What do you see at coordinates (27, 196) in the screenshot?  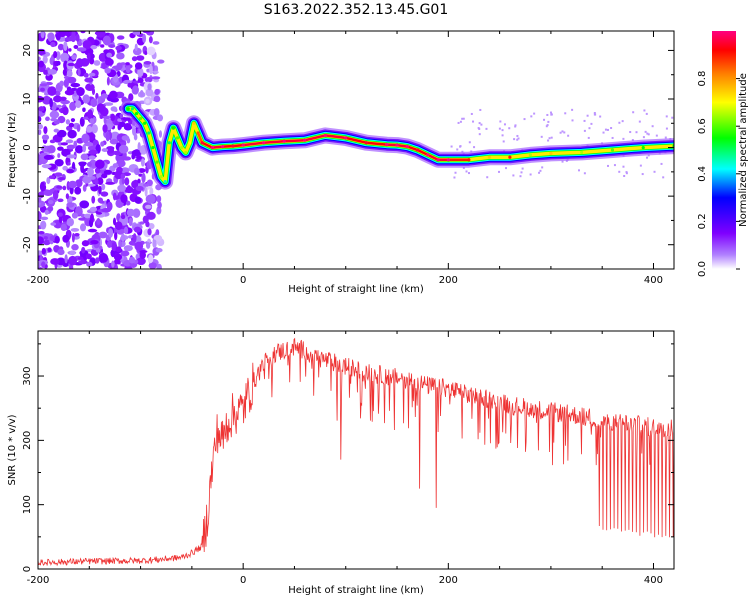 I see `y-tick-label: -10` at bounding box center [27, 196].